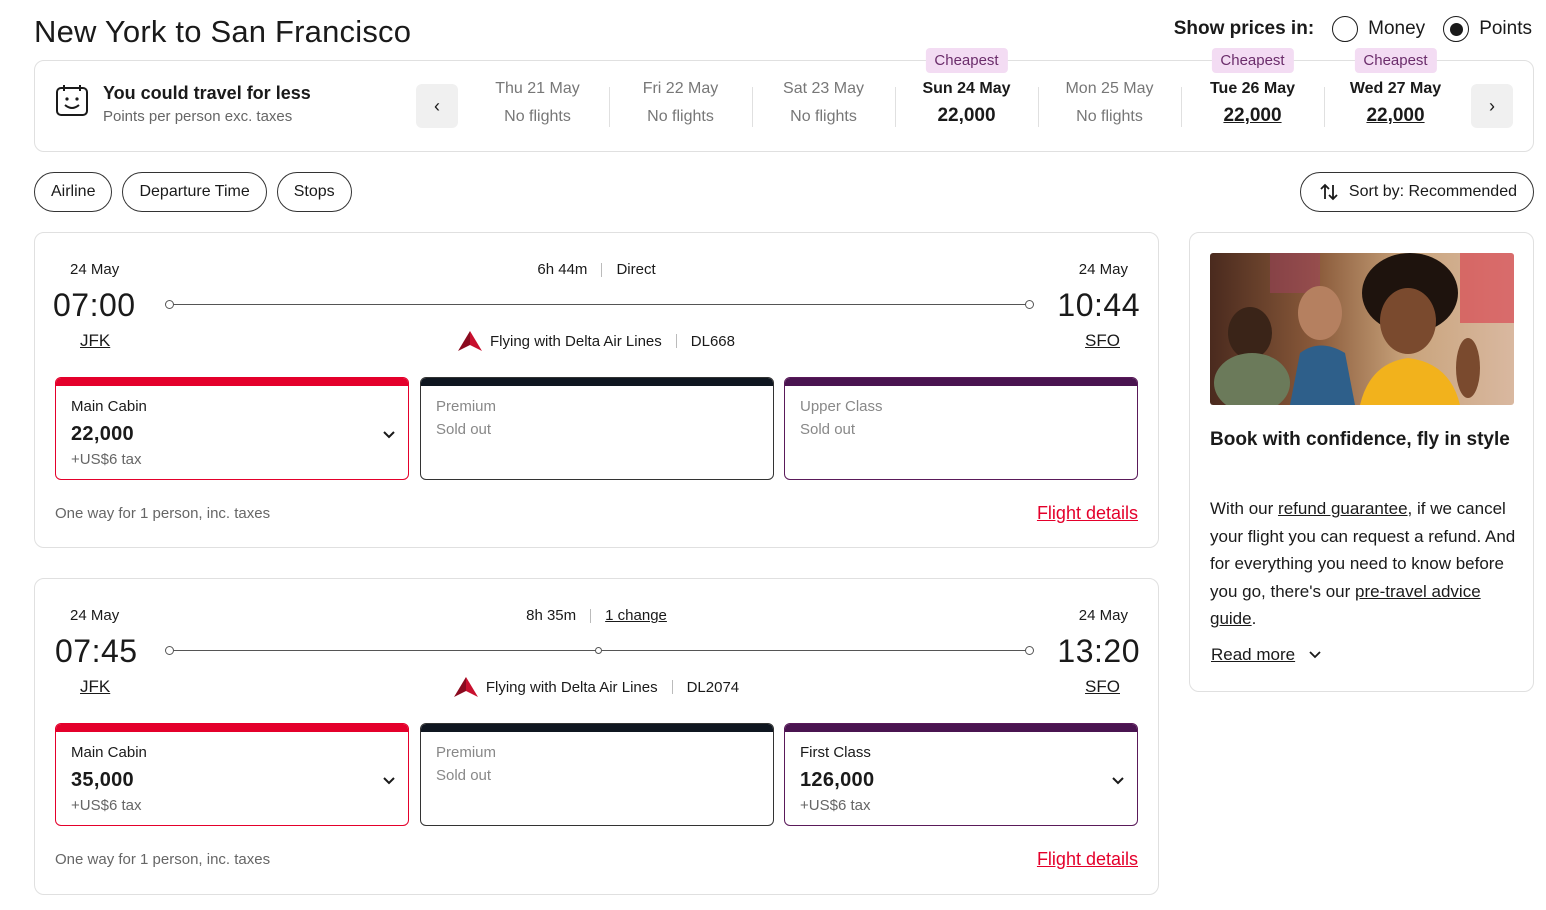 The height and width of the screenshot is (910, 1546). Describe the element at coordinates (470, 341) in the screenshot. I see `delta-logo-icon` at that location.